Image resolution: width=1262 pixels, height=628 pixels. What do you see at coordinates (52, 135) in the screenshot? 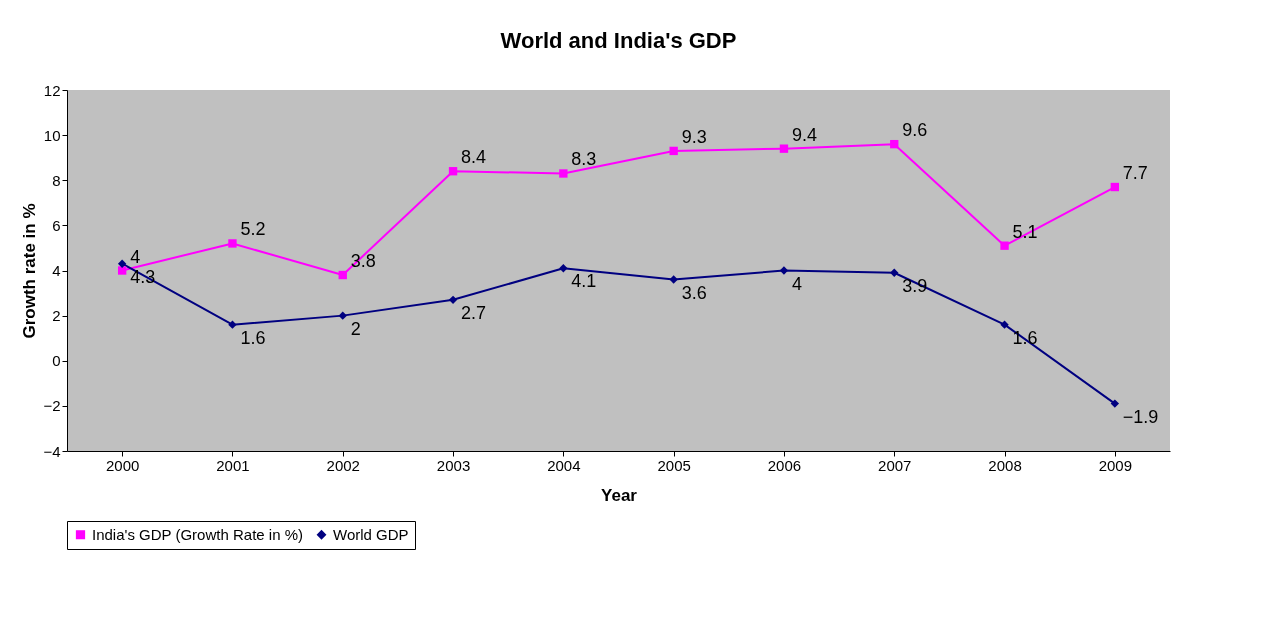
I see `y-tick-label: 10` at bounding box center [52, 135].